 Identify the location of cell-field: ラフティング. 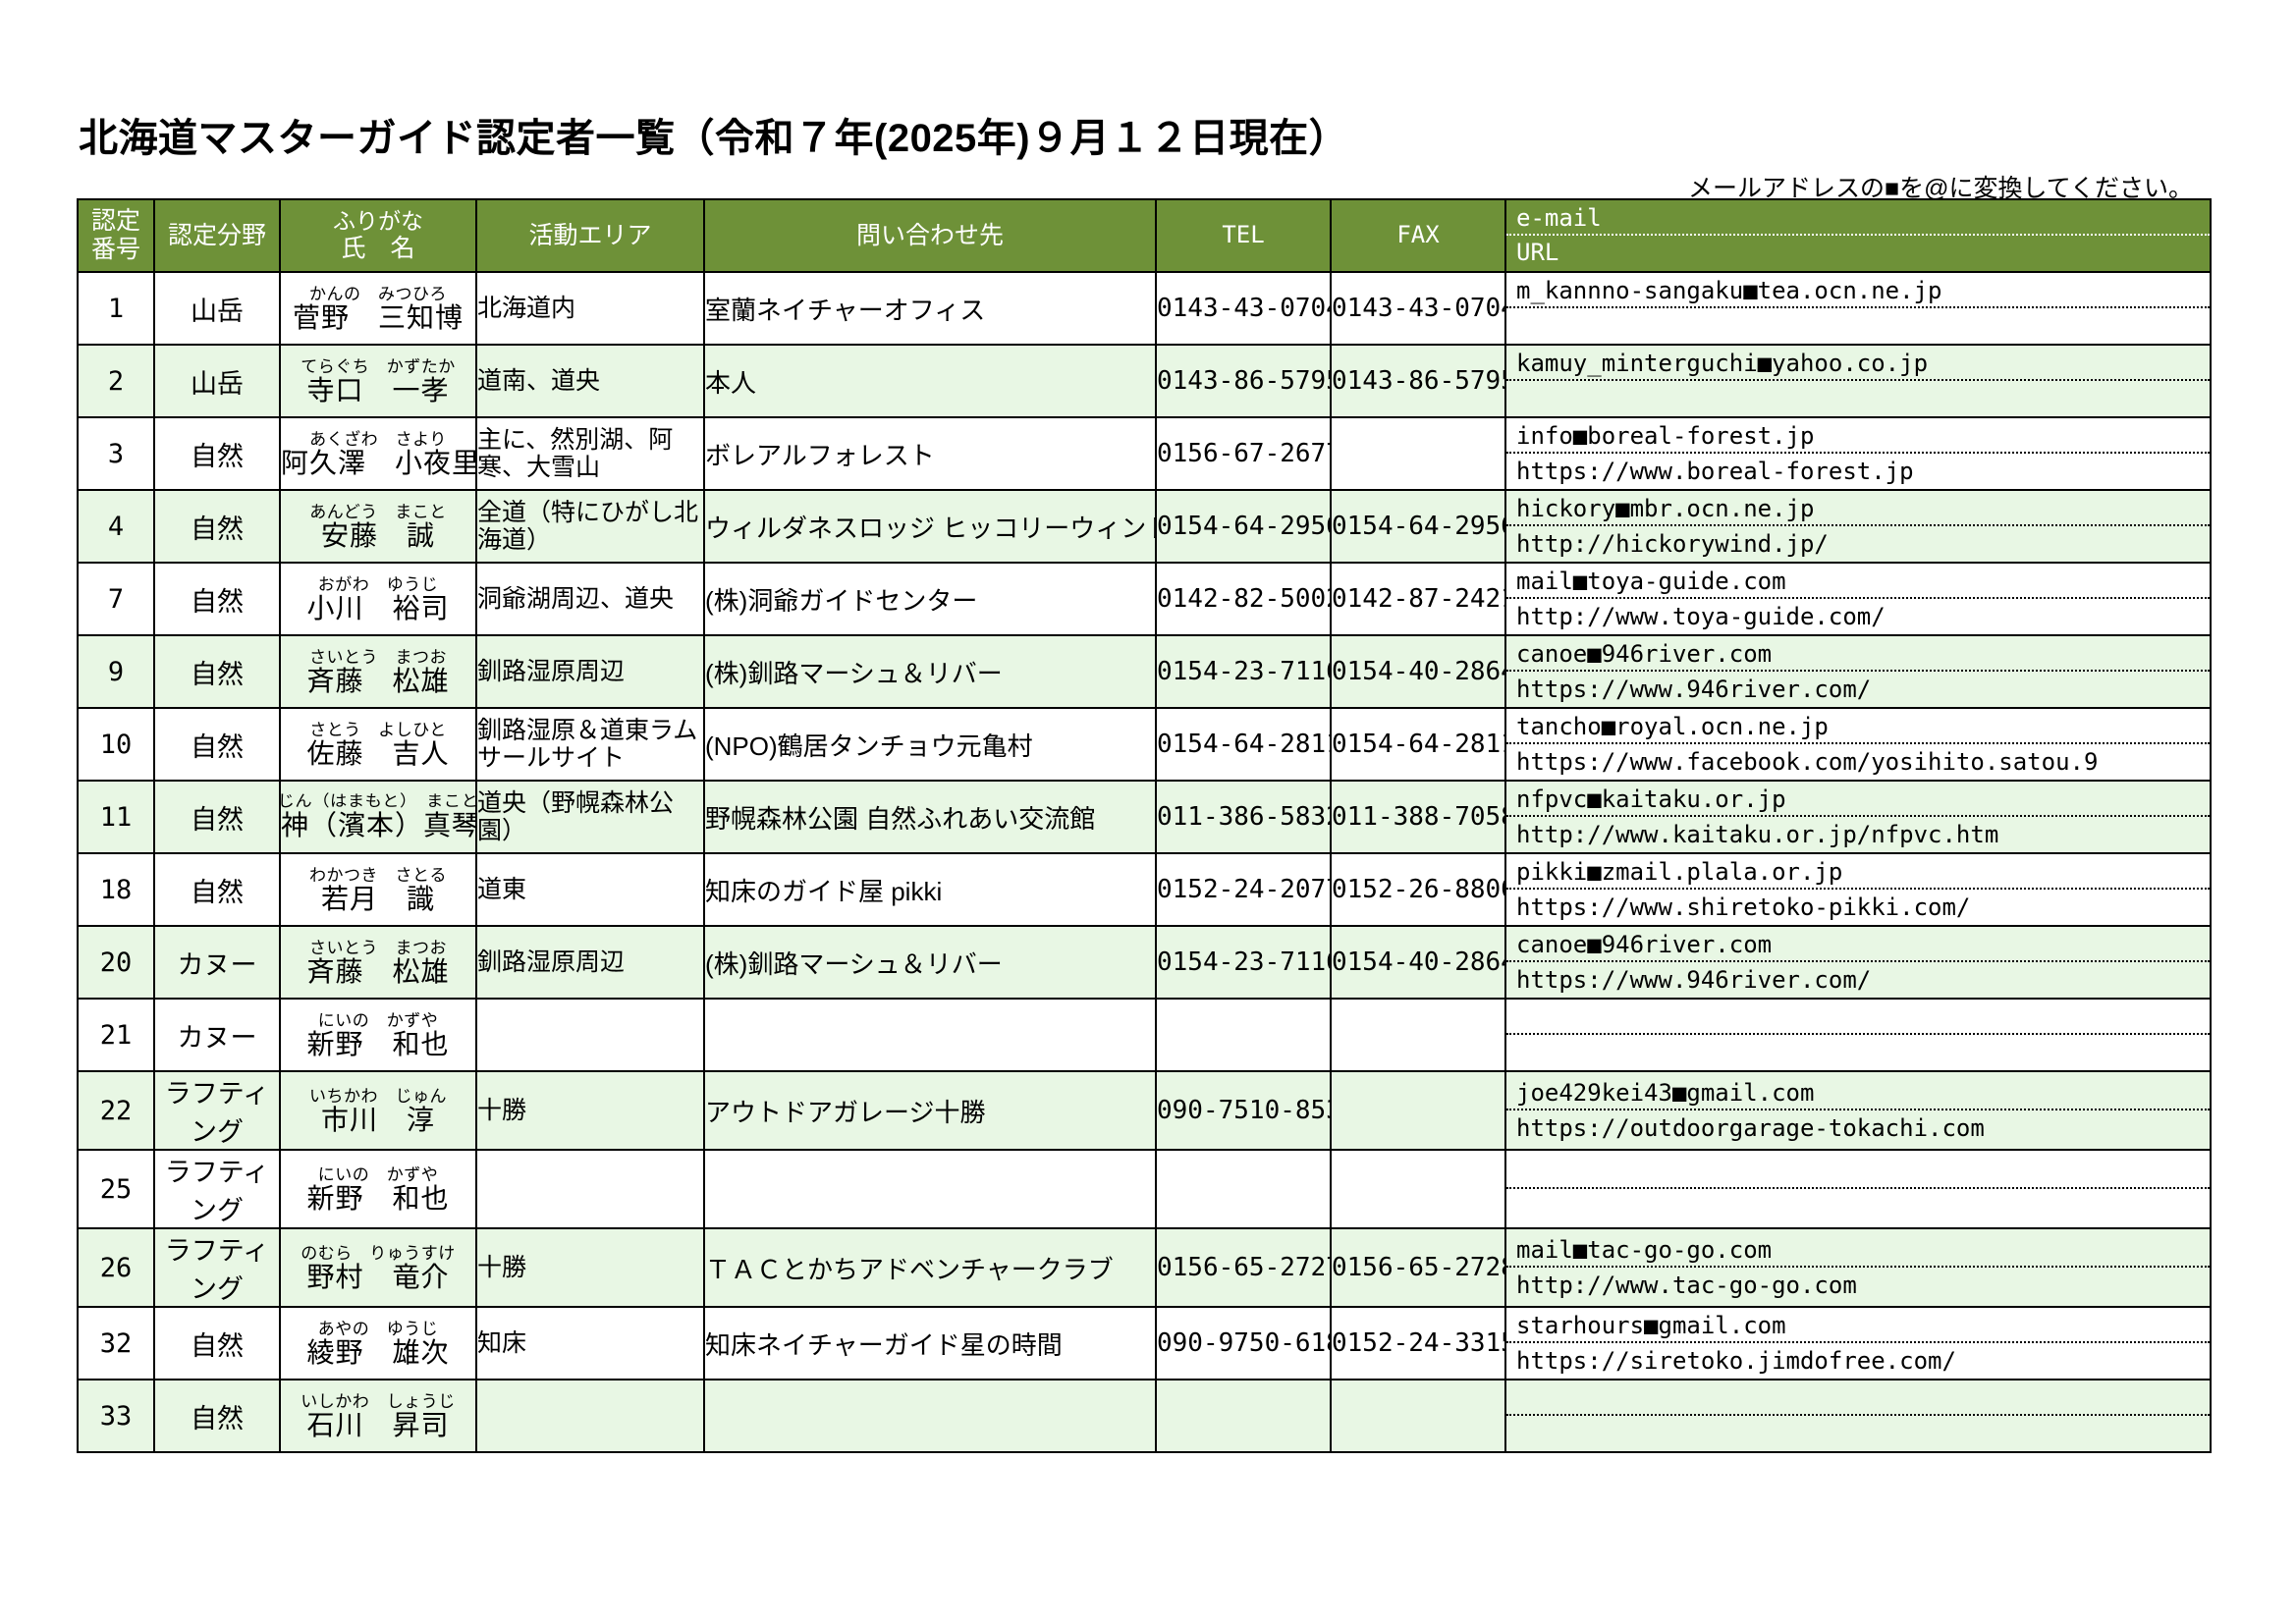
(217, 1267).